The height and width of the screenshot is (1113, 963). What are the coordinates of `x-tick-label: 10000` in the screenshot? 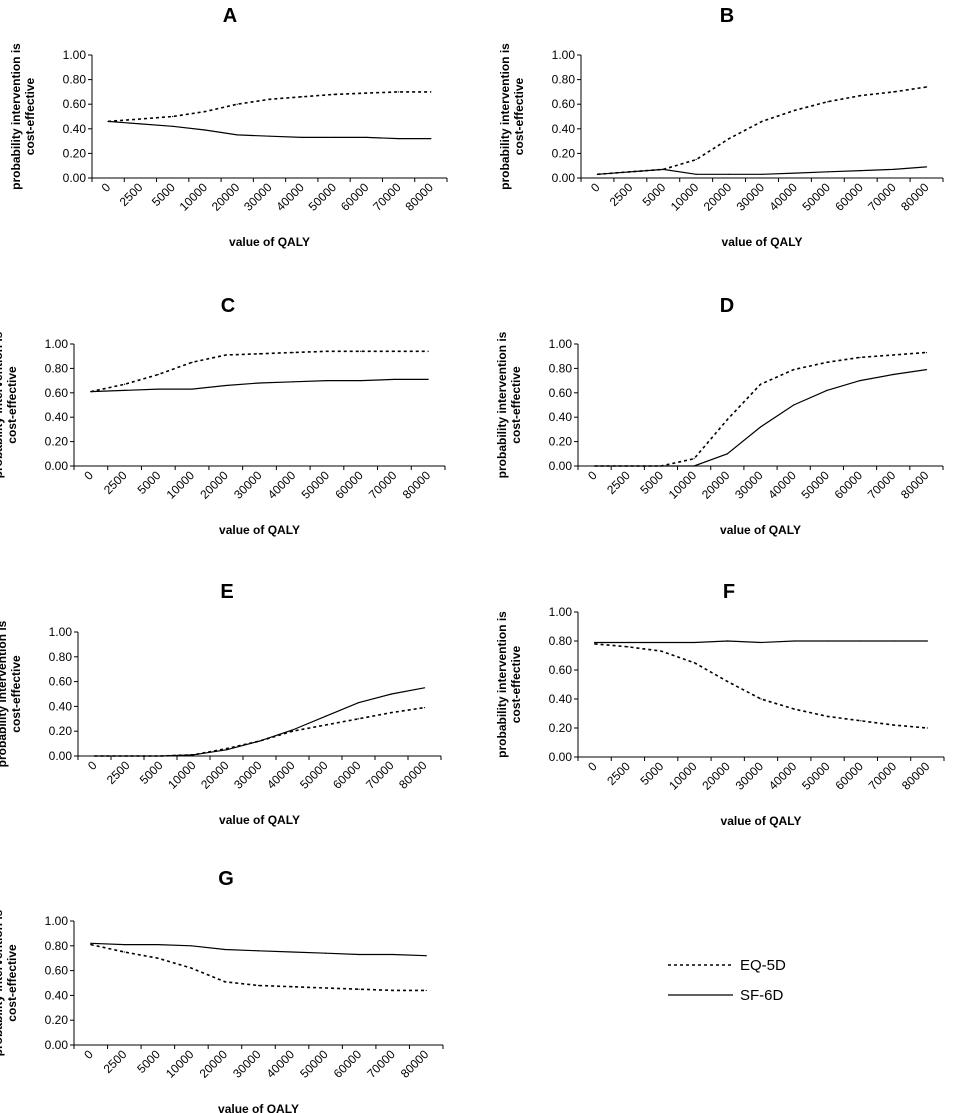 It's located at (685, 197).